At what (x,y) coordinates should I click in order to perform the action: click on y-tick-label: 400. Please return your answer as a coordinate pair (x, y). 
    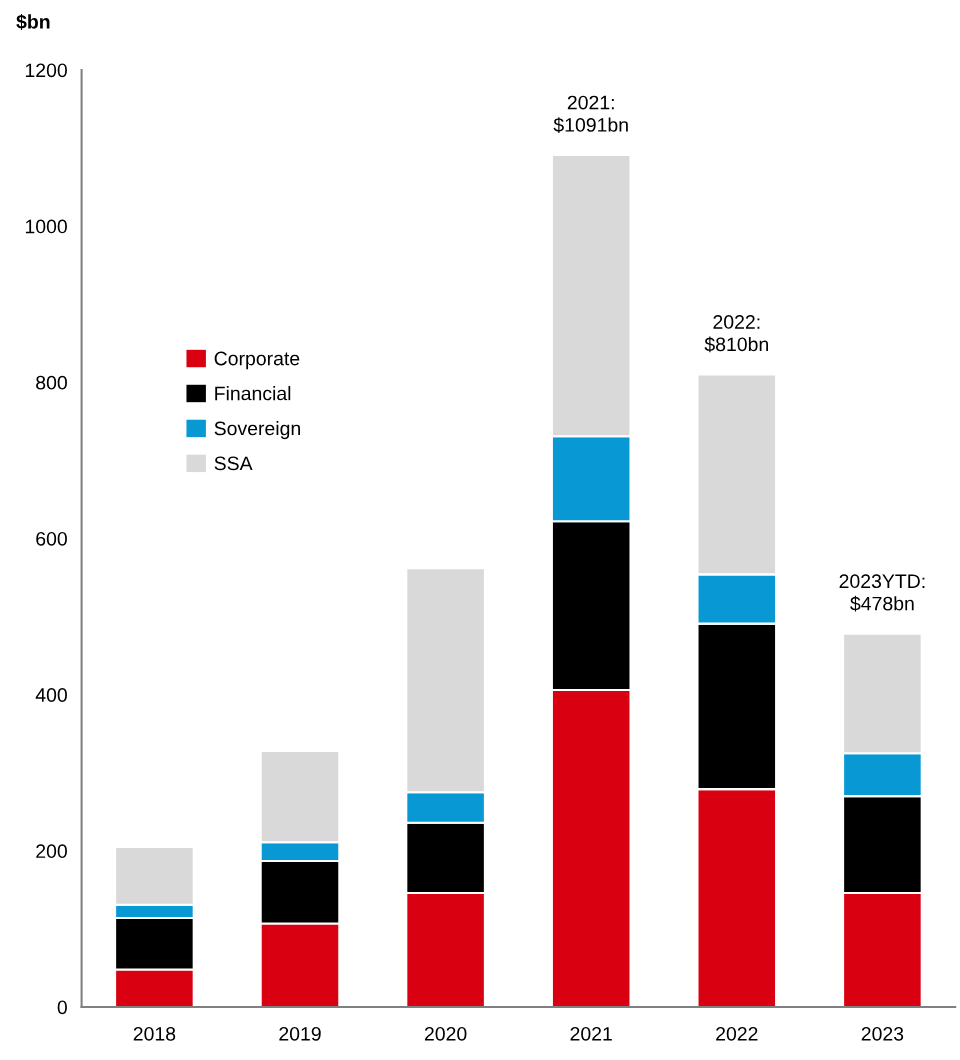
    Looking at the image, I should click on (51, 695).